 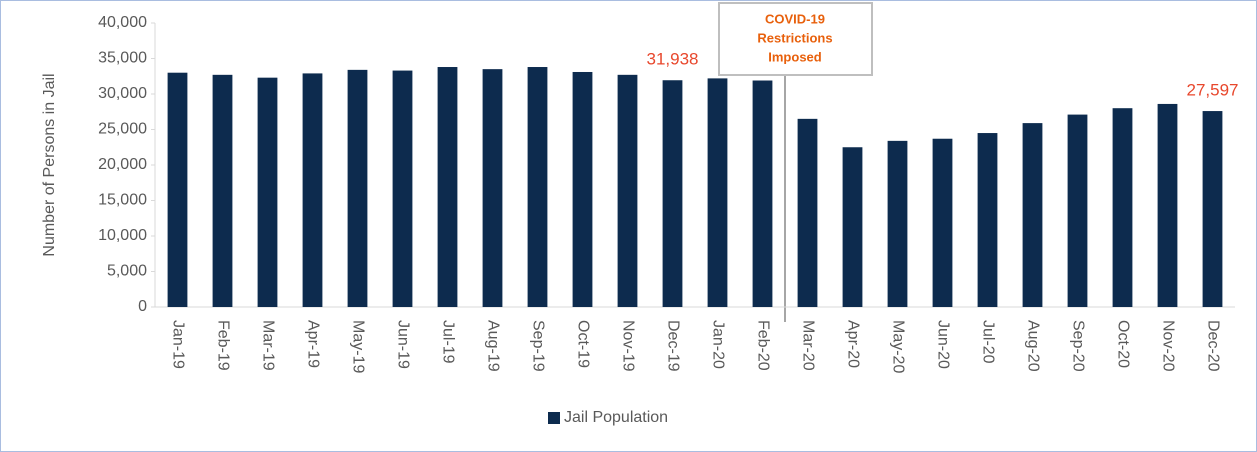 What do you see at coordinates (795, 18) in the screenshot?
I see `annotation: COVID-19` at bounding box center [795, 18].